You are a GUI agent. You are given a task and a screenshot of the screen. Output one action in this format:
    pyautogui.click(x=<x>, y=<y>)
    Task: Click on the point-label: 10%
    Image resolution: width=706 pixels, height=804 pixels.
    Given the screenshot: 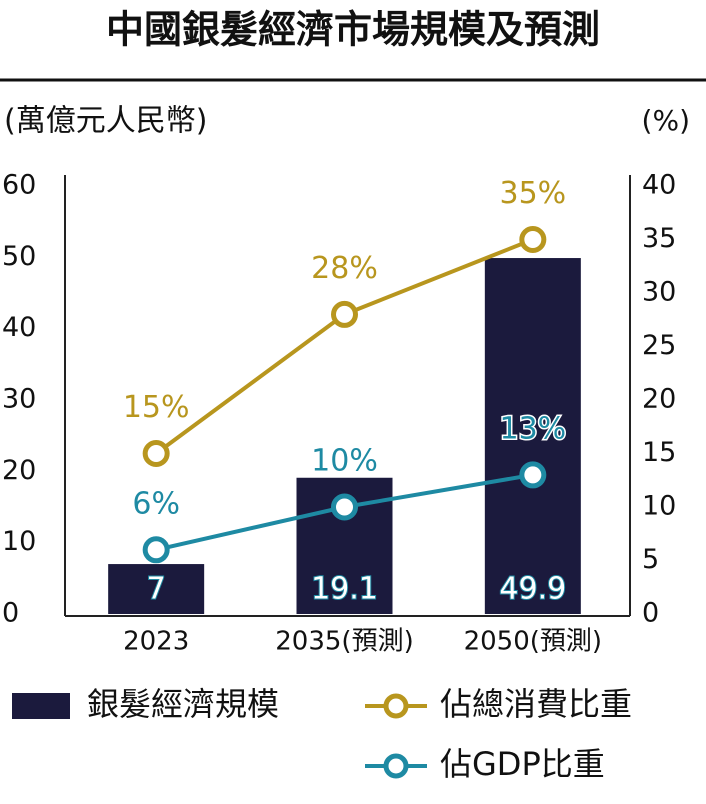 What is the action you would take?
    pyautogui.click(x=344, y=461)
    